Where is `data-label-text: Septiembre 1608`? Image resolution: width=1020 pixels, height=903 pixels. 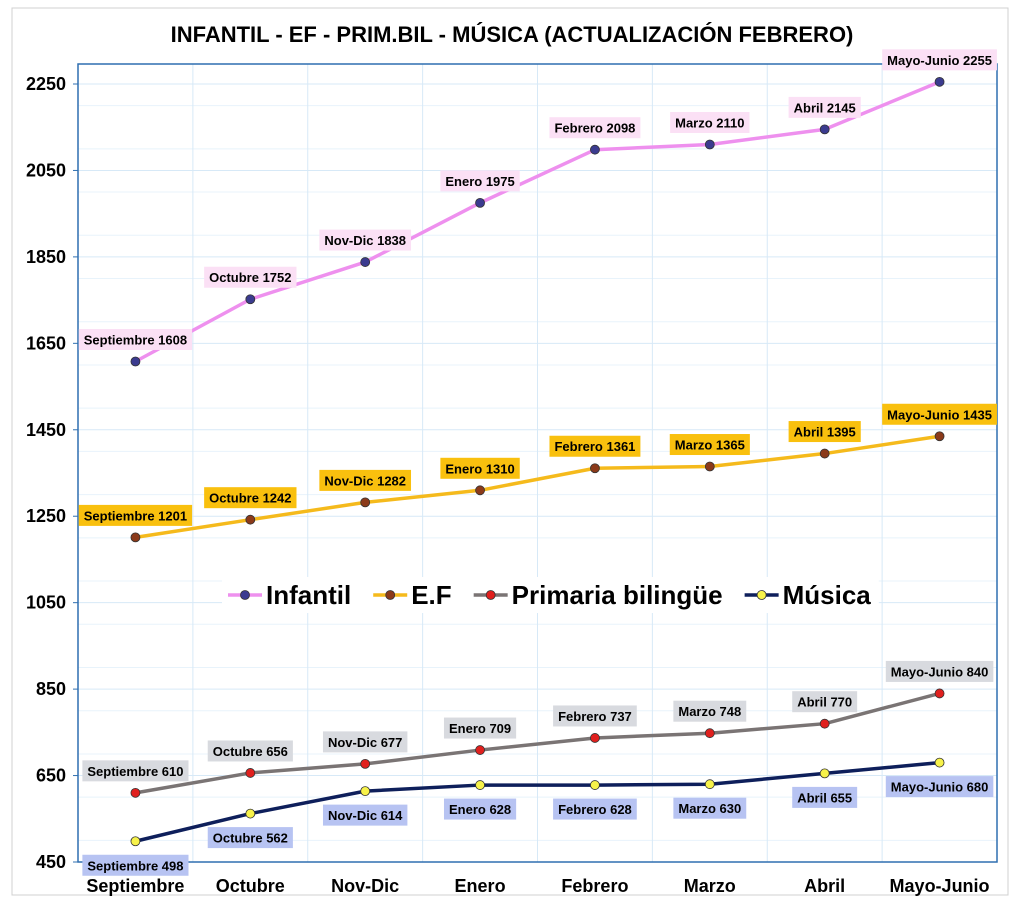 data-label-text: Septiembre 1608 is located at coordinates (135, 339).